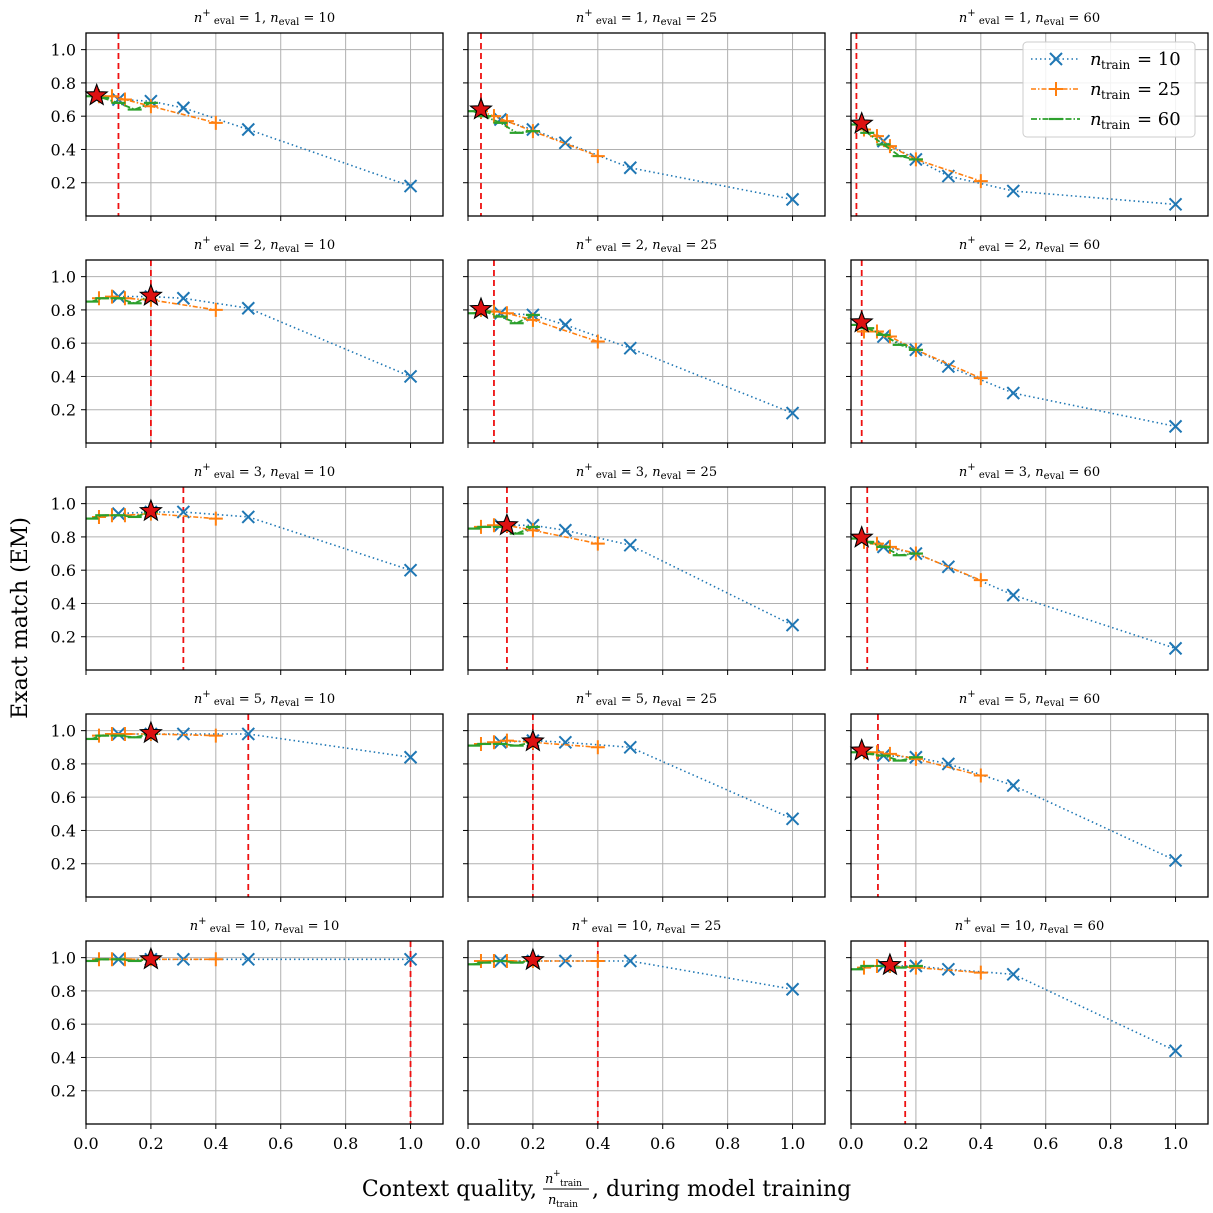 The height and width of the screenshot is (1213, 1213). I want to click on subplot-title-part: = 25, so click(699, 472).